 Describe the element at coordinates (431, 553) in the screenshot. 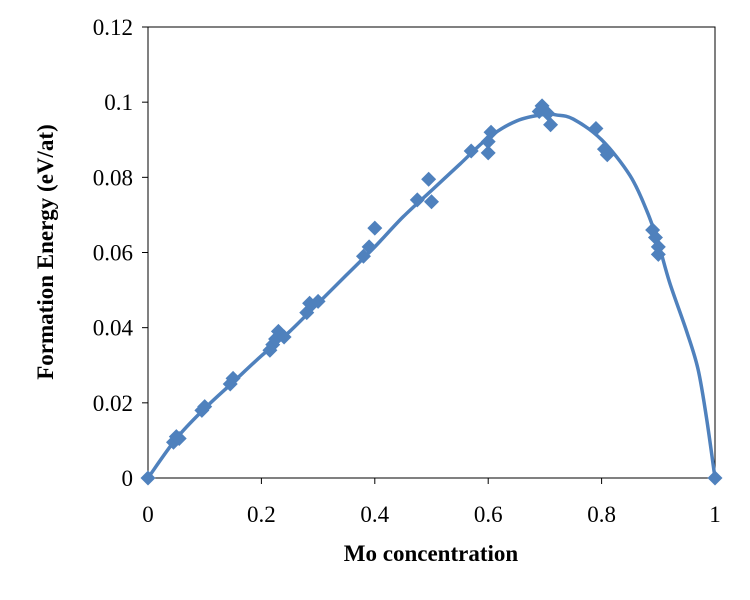

I see `x-axis-title: Mo concentration` at that location.